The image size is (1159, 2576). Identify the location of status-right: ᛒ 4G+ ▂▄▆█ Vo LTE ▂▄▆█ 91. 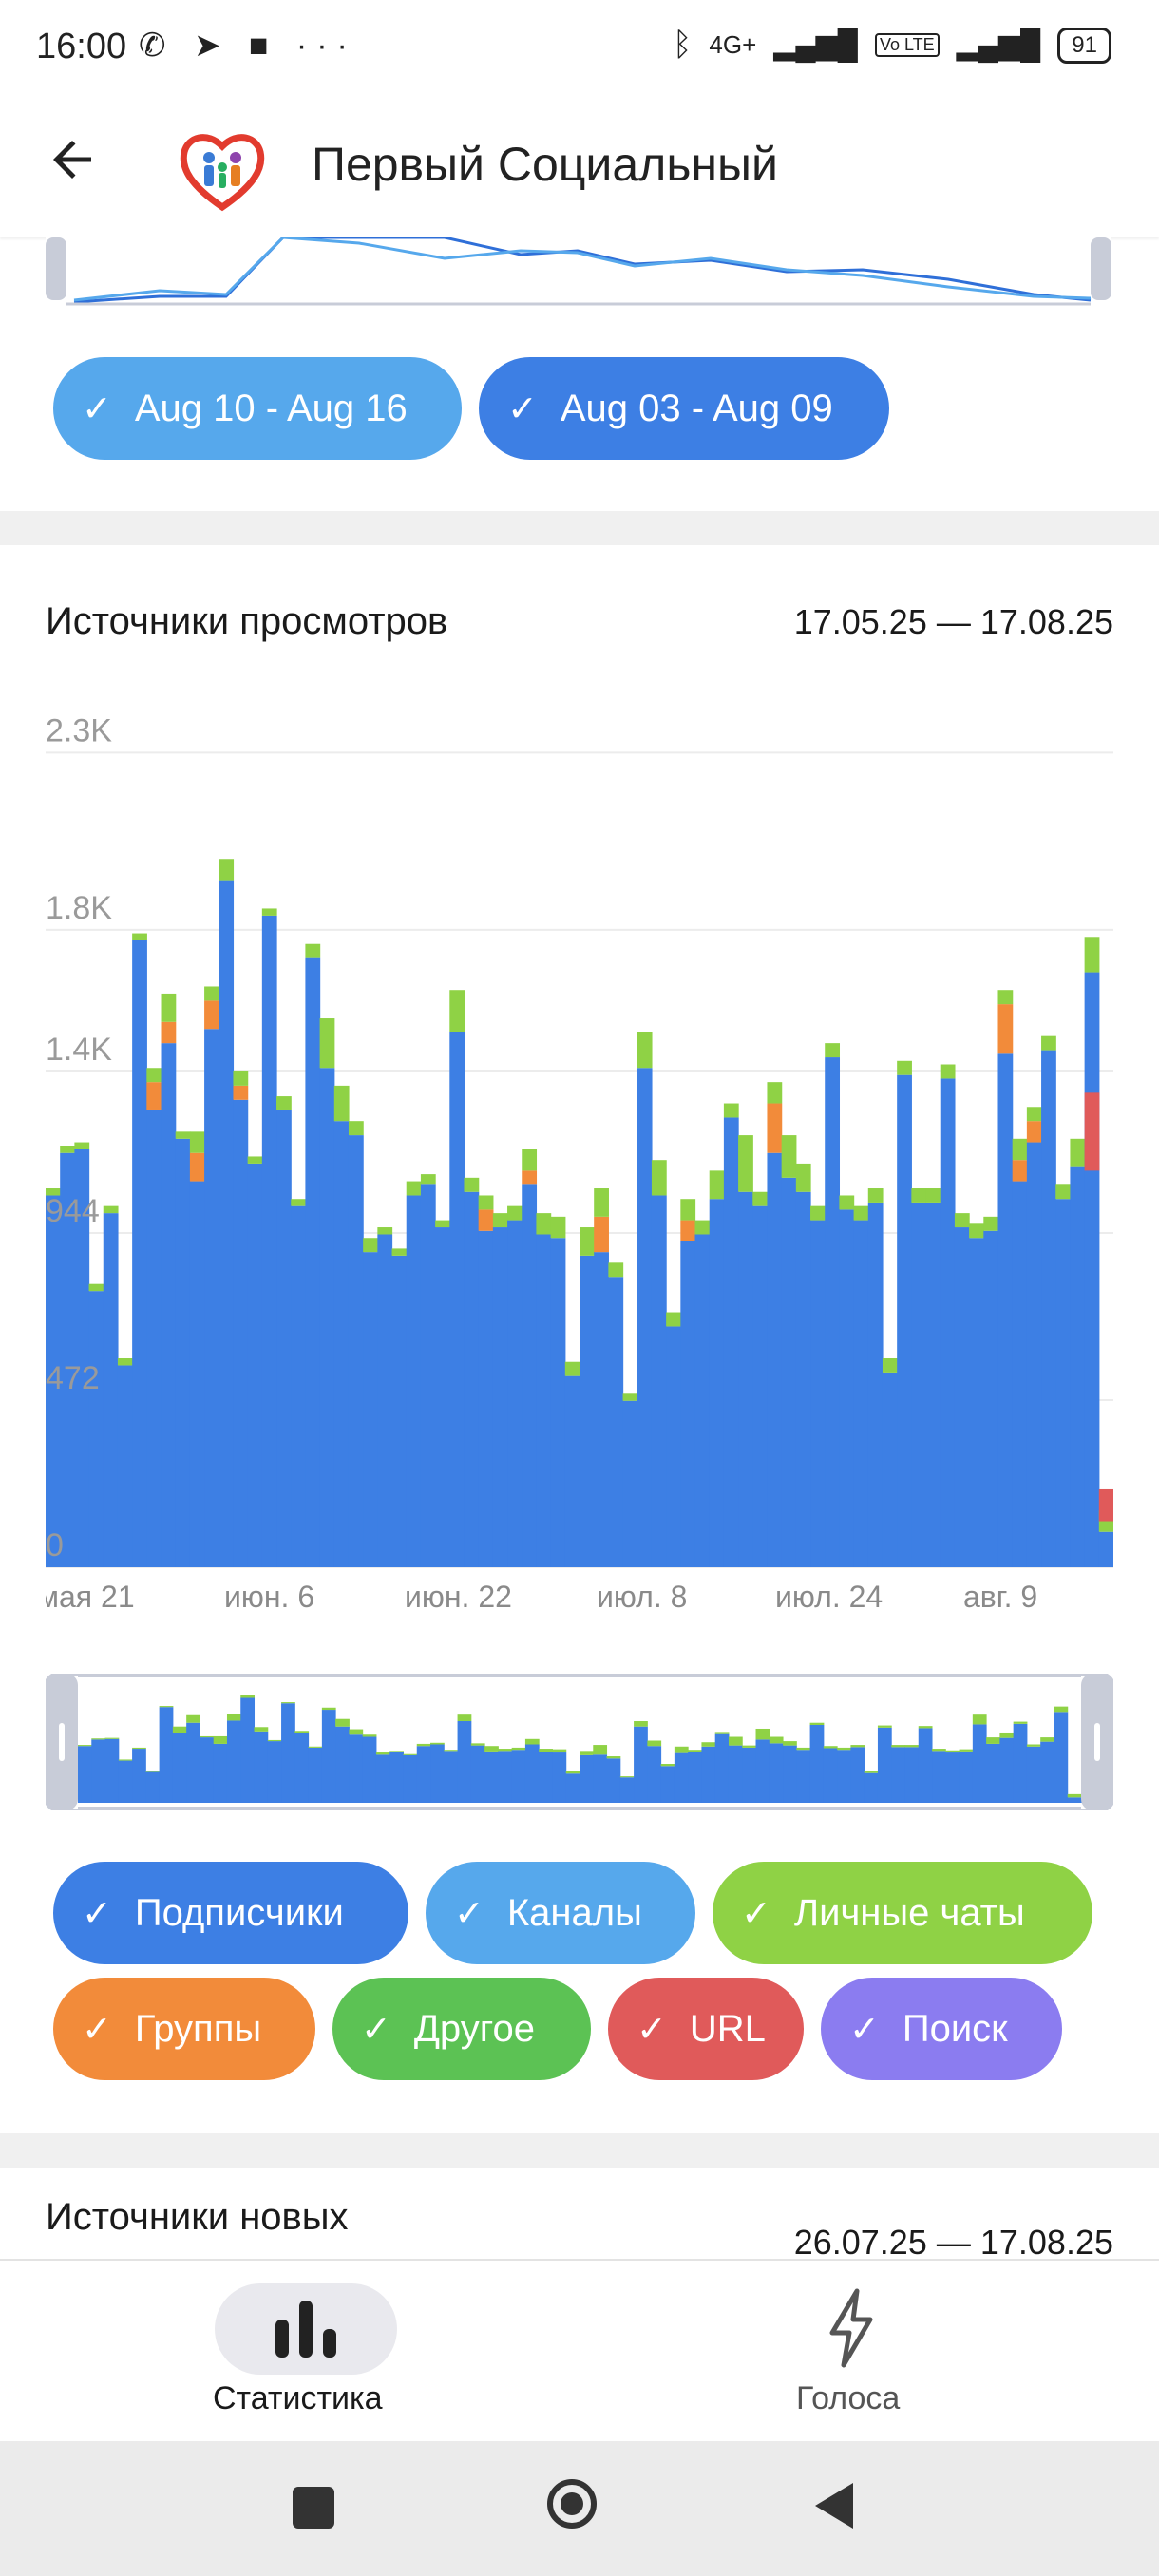
(892, 45).